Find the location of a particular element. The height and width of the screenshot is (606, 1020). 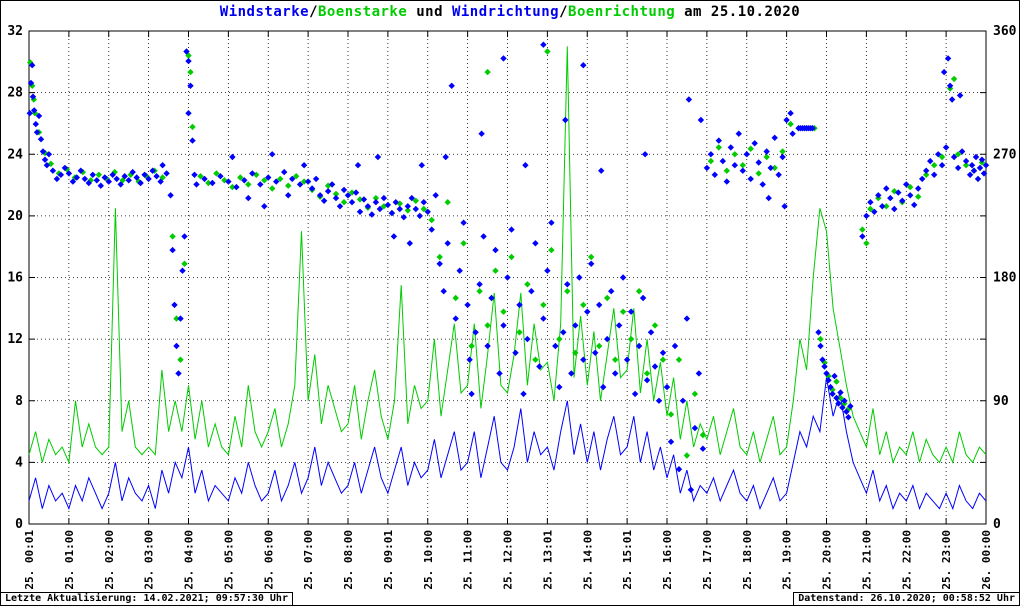

svg-text: 25. 01:00 is located at coordinates (69, 560).